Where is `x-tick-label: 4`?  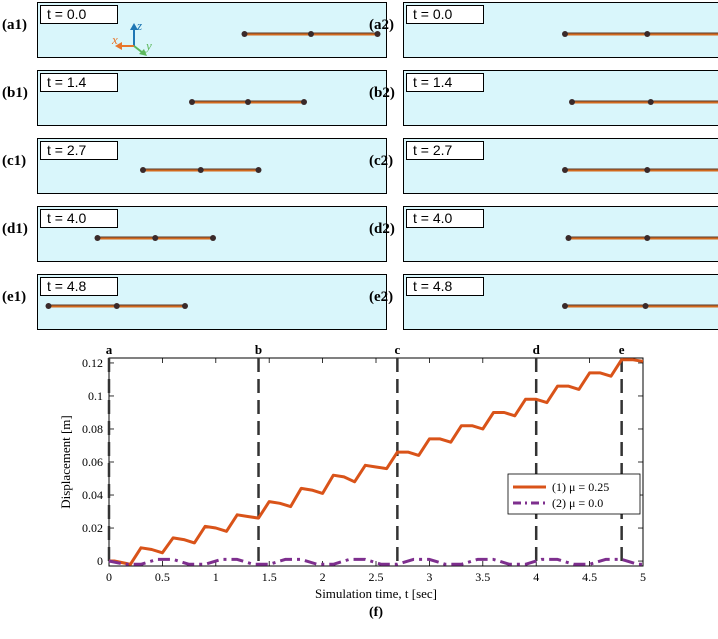 x-tick-label: 4 is located at coordinates (536, 577).